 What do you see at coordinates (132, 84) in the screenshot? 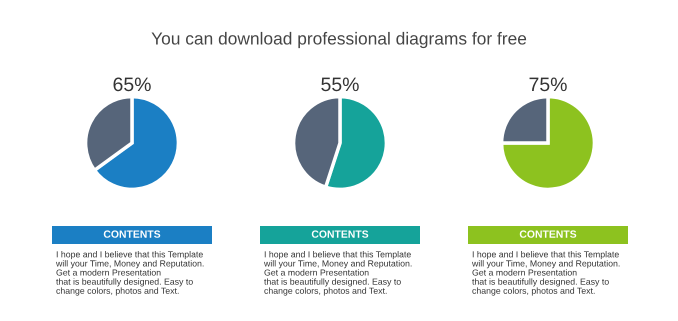
I see `chart-title: 65%` at bounding box center [132, 84].